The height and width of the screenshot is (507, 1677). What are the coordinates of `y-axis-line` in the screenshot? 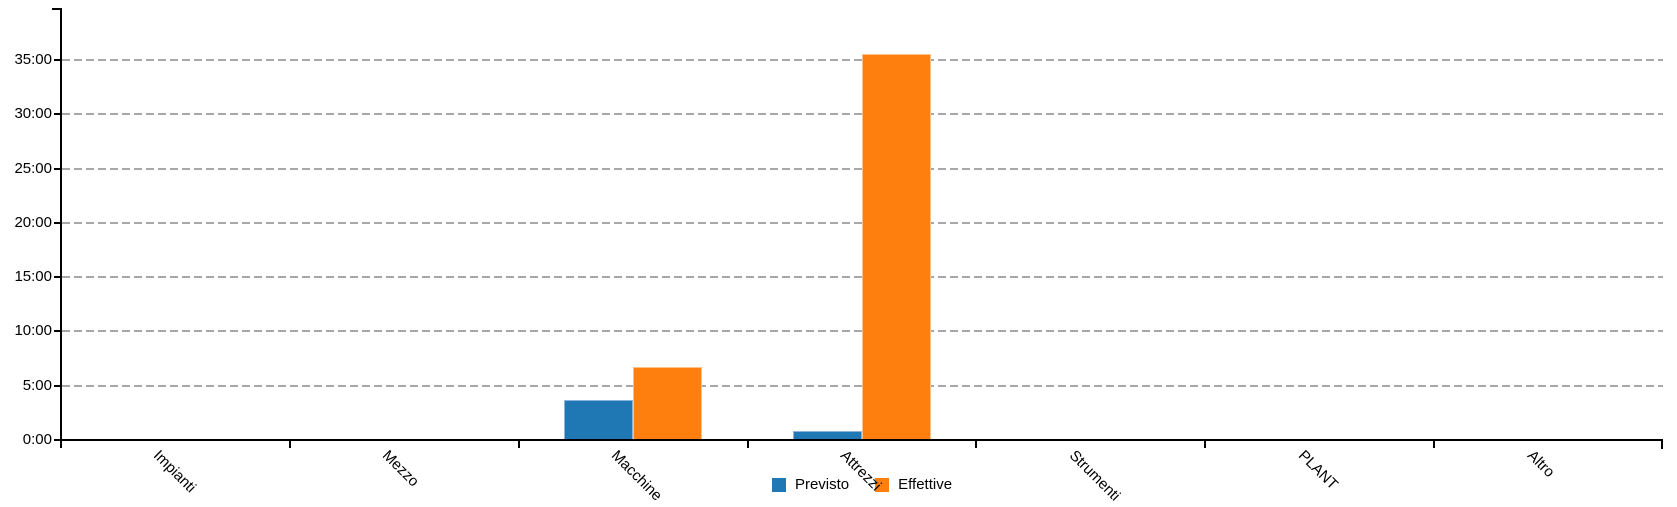 It's located at (61, 228).